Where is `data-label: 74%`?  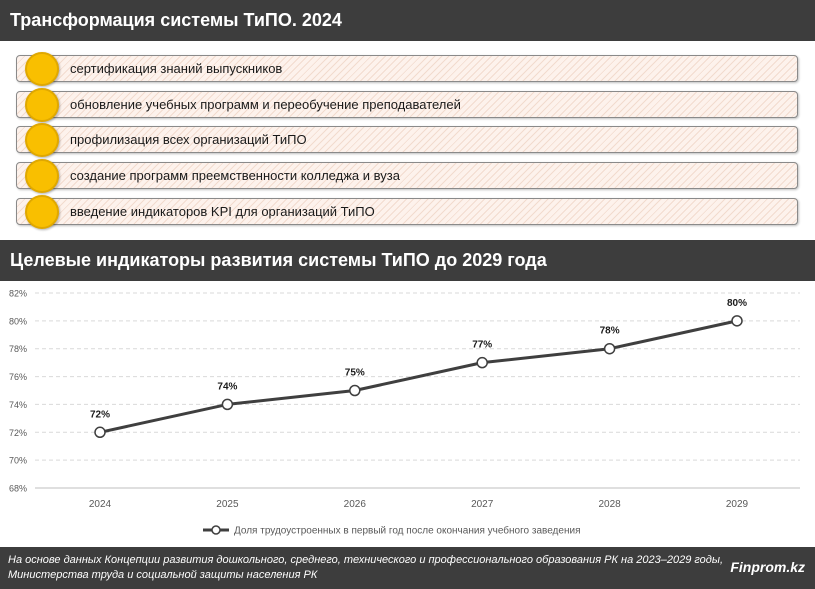 data-label: 74% is located at coordinates (227, 386).